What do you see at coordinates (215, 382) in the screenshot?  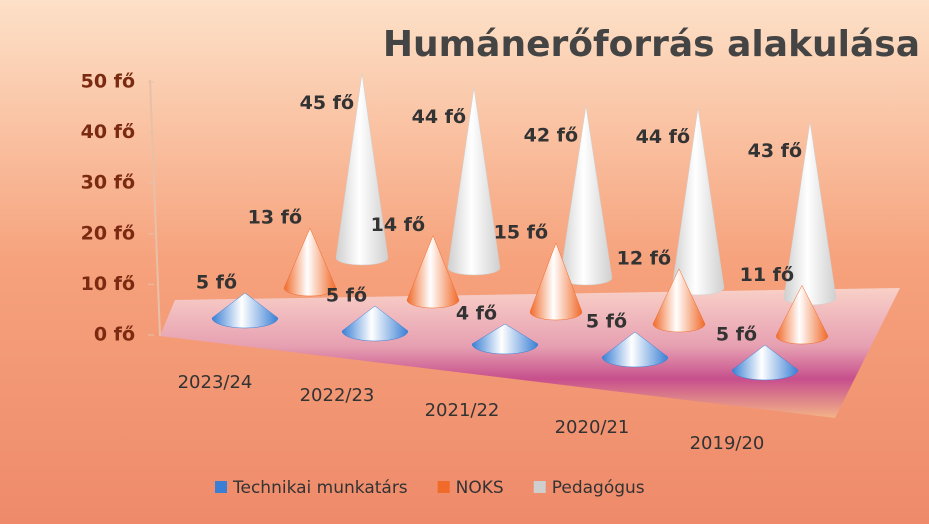 I see `x-tick-label: 2023/24` at bounding box center [215, 382].